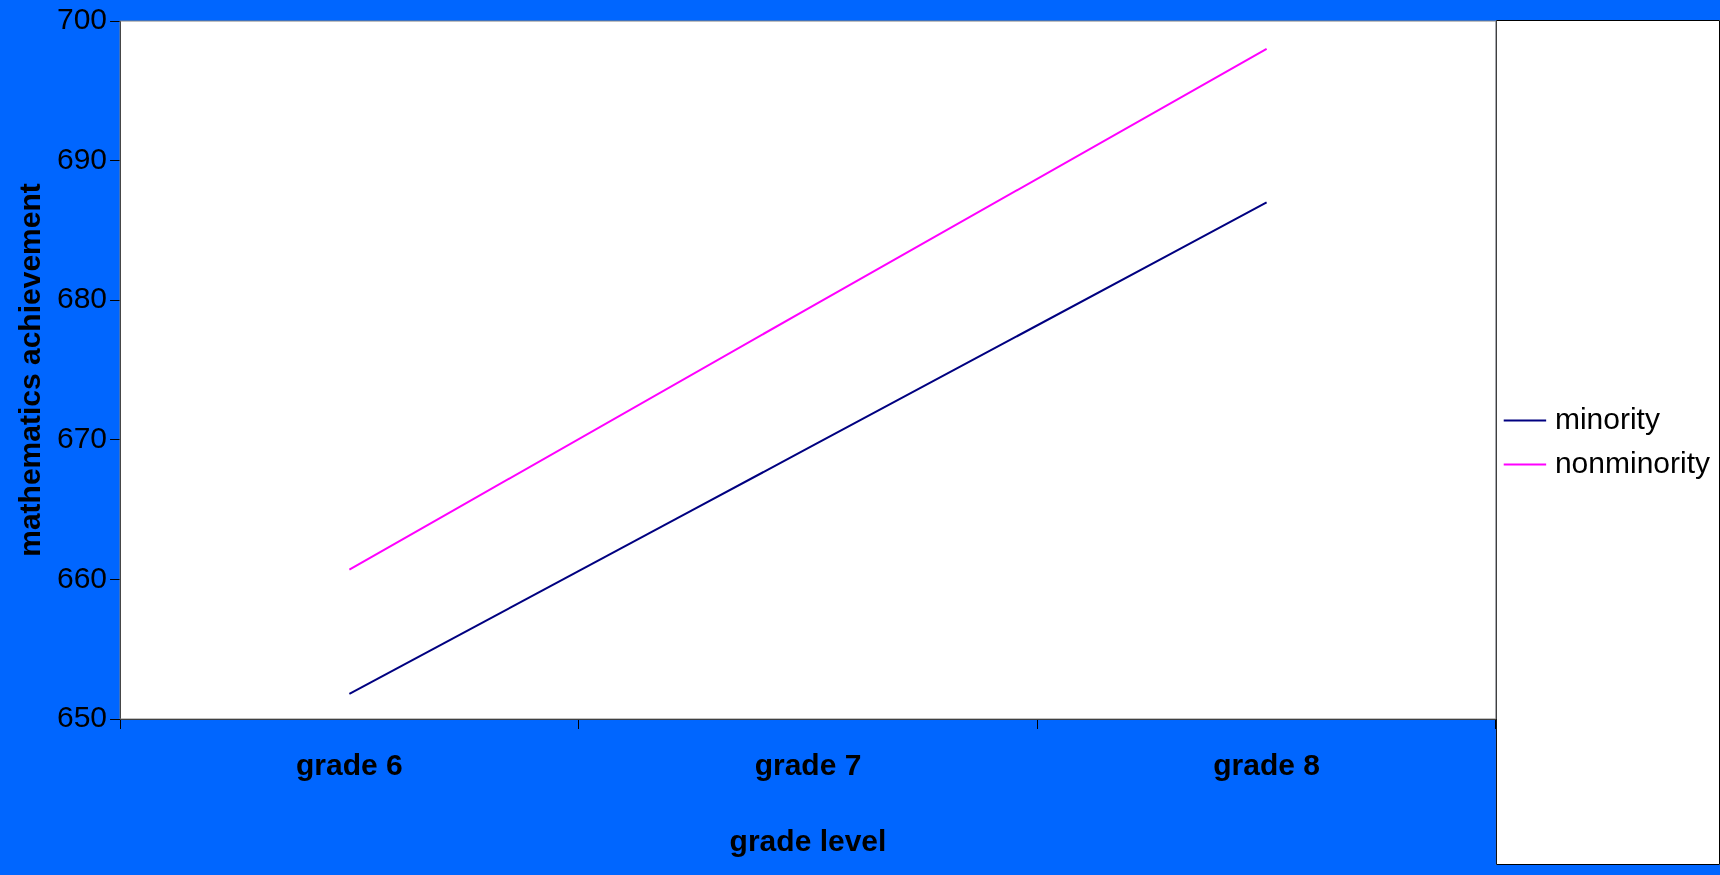 Image resolution: width=1720 pixels, height=875 pixels. What do you see at coordinates (82, 158) in the screenshot?
I see `y-tick-label: 690` at bounding box center [82, 158].